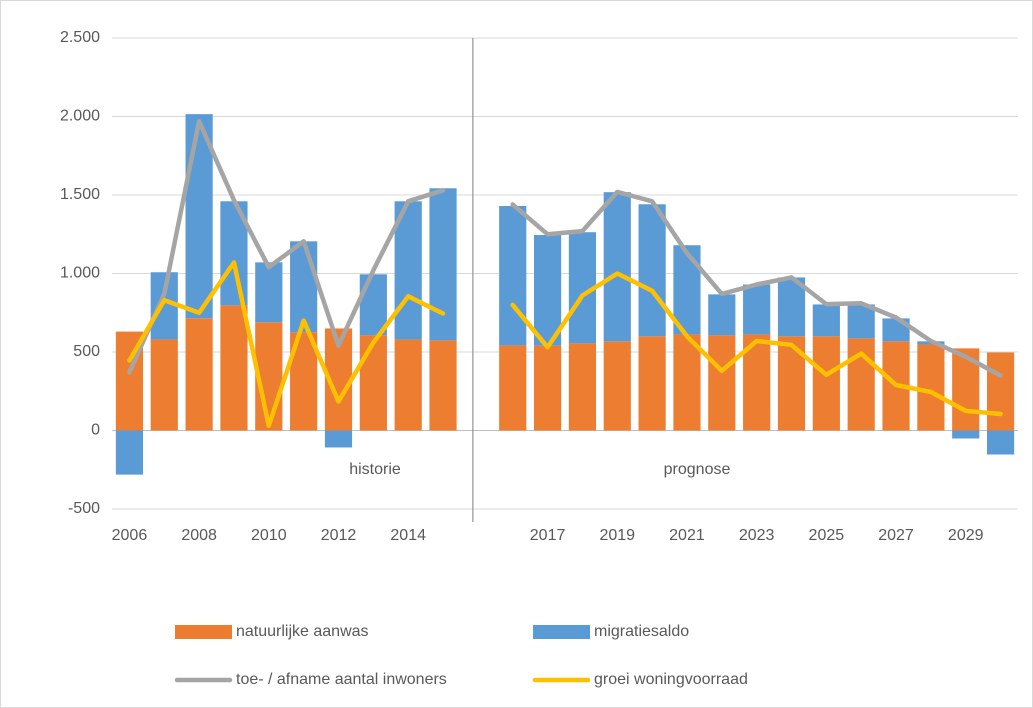  Describe the element at coordinates (80, 273) in the screenshot. I see `y-tick-label: 1.000` at that location.